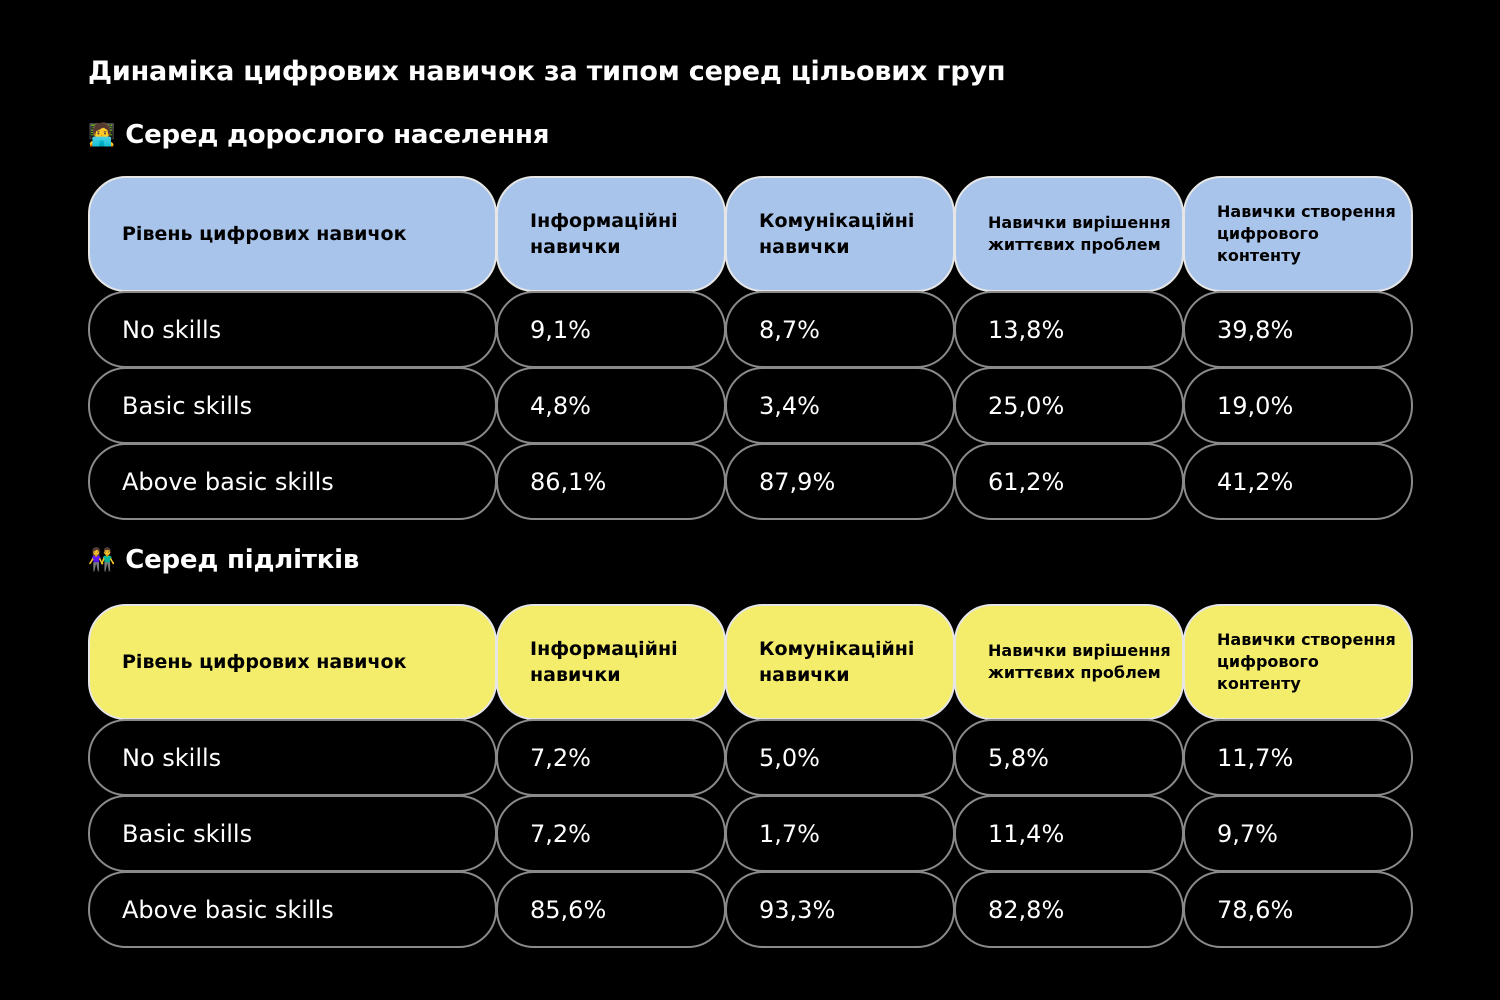 Image resolution: width=1500 pixels, height=1000 pixels. I want to click on table-cell: 39,8%, so click(1298, 329).